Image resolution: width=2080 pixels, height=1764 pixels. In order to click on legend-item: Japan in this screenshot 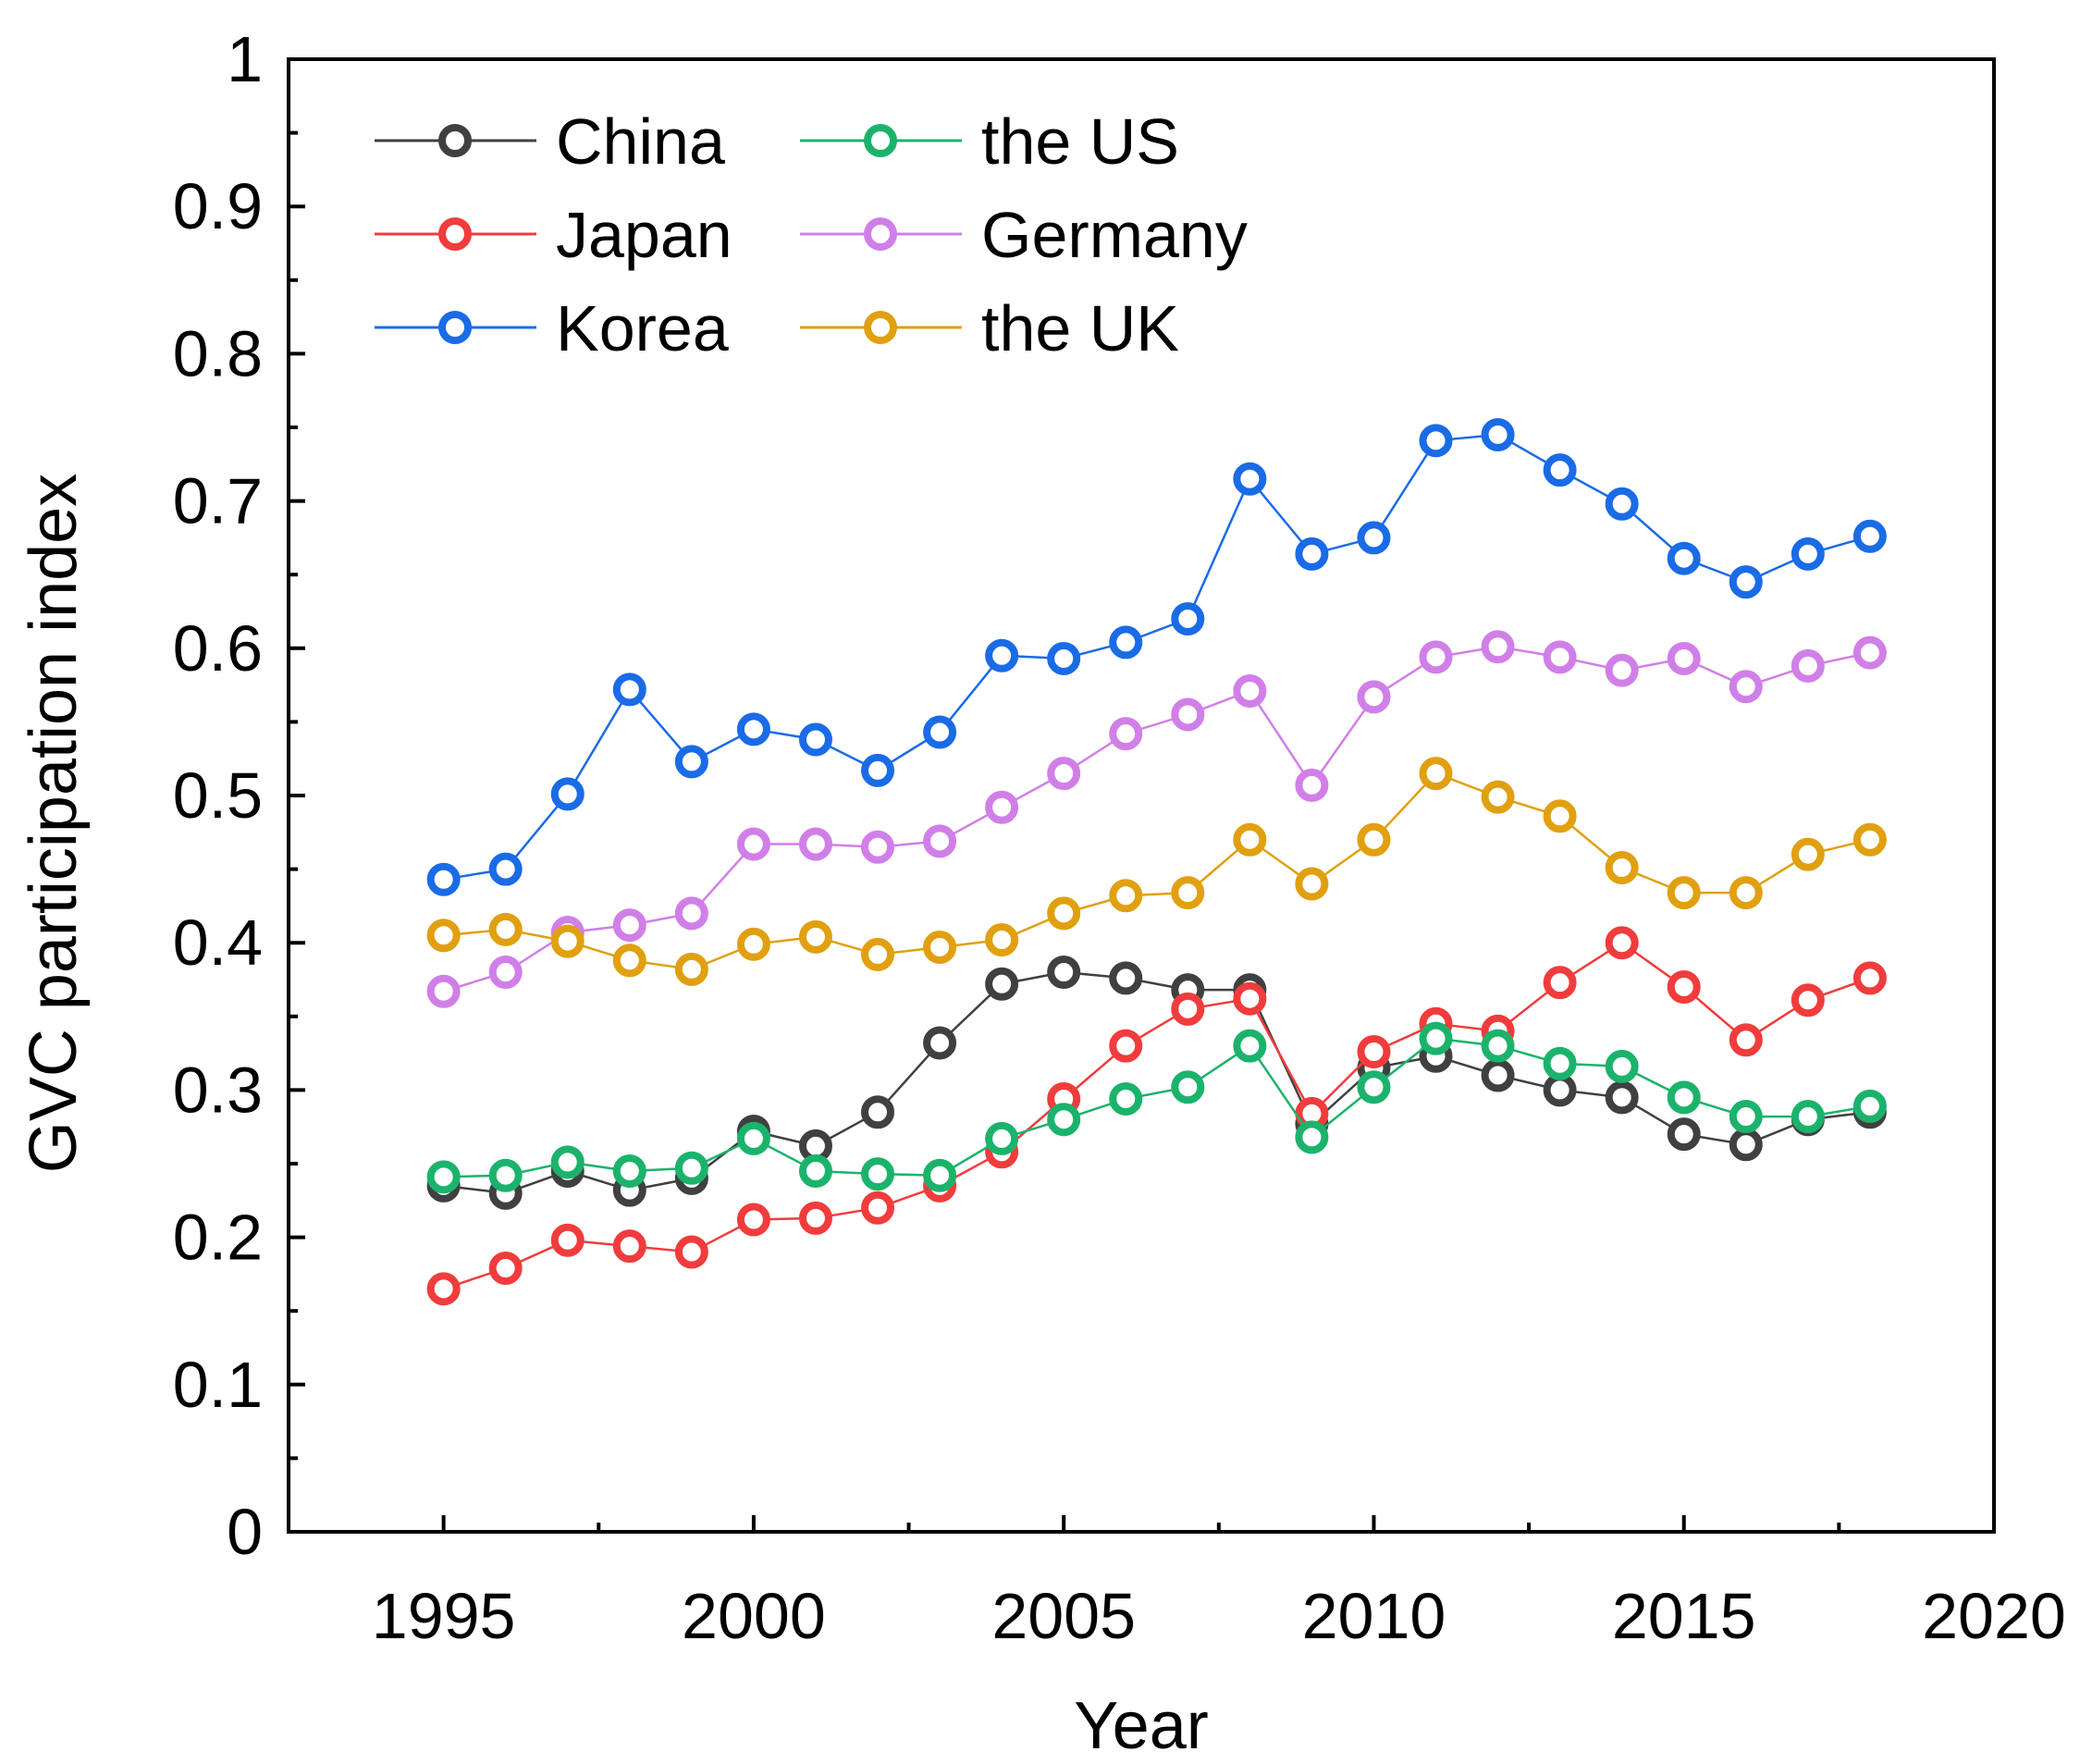, I will do `click(553, 235)`.